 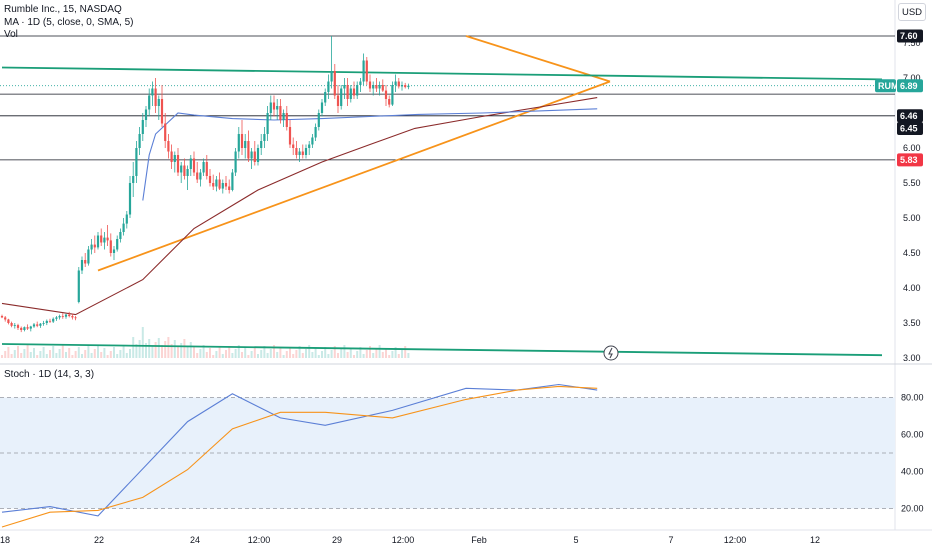 I want to click on time-tick-label: 5, so click(x=575, y=540).